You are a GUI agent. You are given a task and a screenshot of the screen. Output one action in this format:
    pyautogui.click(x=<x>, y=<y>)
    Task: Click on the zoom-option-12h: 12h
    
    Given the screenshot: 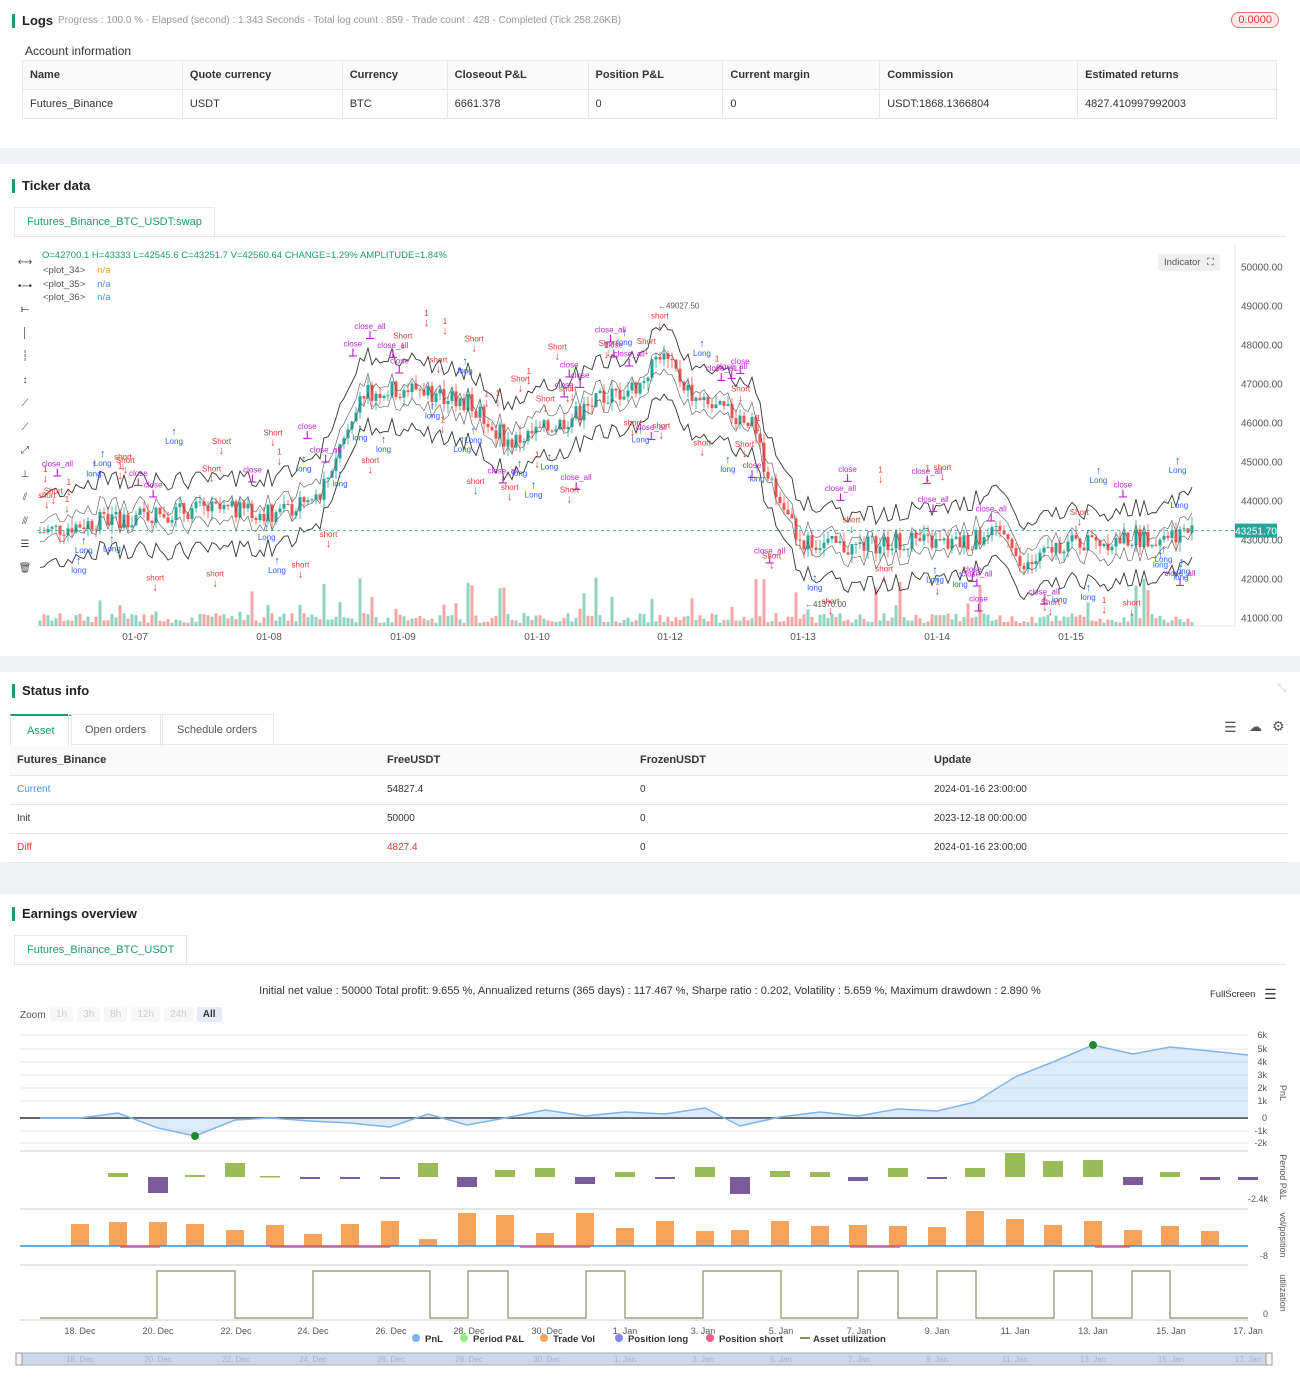 What is the action you would take?
    pyautogui.click(x=146, y=1014)
    